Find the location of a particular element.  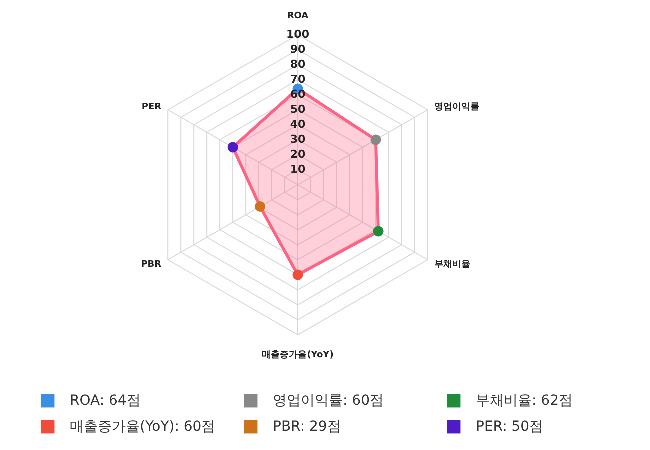

spoke-label: 영업이익률 is located at coordinates (457, 107).